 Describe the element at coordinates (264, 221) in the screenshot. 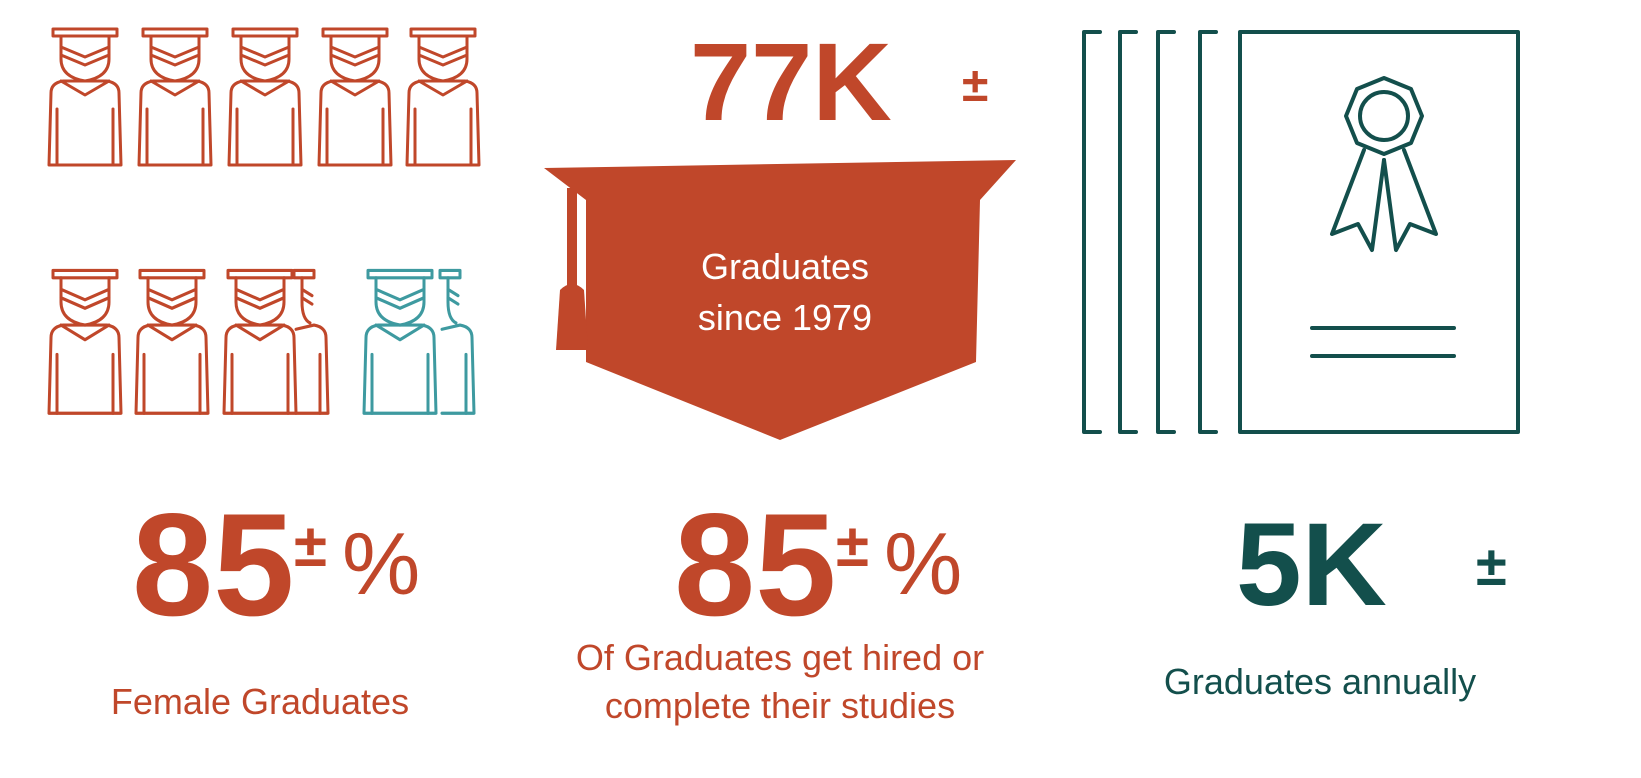

I see `graduates-grid` at that location.